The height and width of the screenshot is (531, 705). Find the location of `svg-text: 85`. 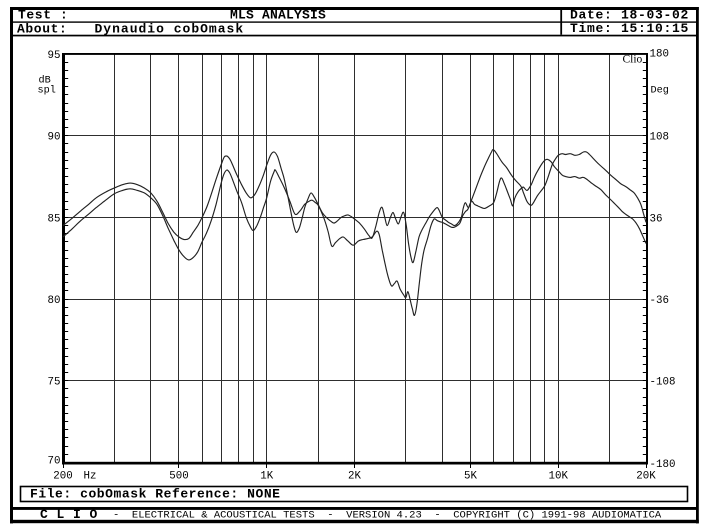

svg-text: 85 is located at coordinates (54, 219).